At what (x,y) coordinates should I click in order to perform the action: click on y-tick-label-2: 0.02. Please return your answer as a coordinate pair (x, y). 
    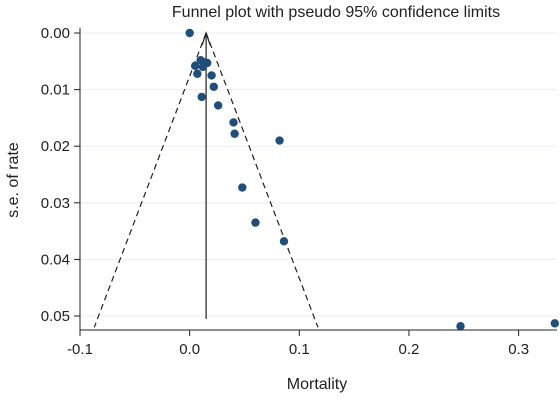
    Looking at the image, I should click on (55, 146).